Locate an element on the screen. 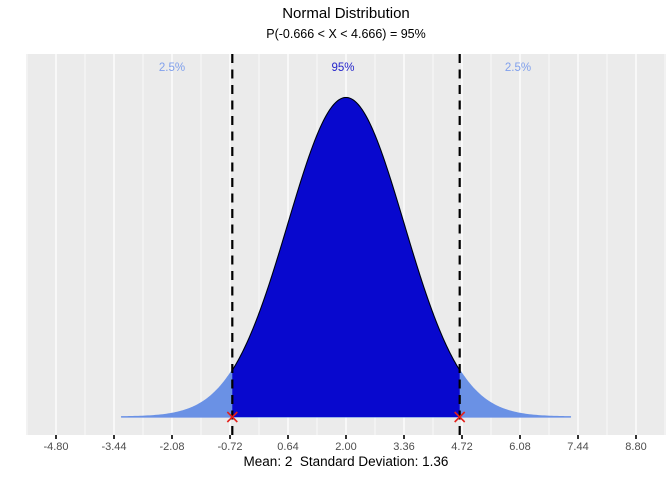 The width and height of the screenshot is (672, 480). right-tail-percentage-label: 2.5% is located at coordinates (518, 68).